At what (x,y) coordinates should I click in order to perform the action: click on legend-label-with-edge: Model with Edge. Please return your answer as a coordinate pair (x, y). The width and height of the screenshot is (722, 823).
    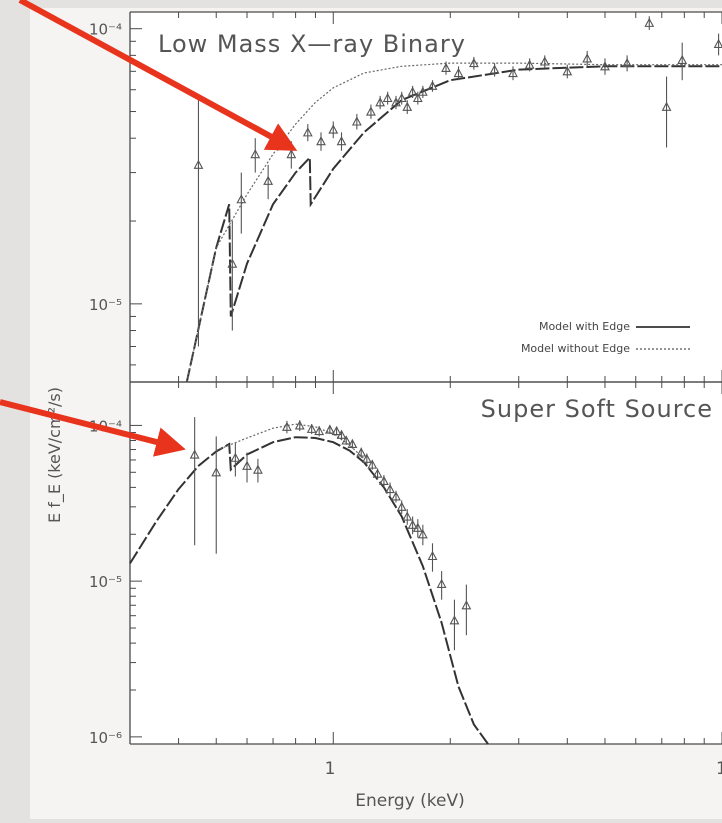
    Looking at the image, I should click on (584, 326).